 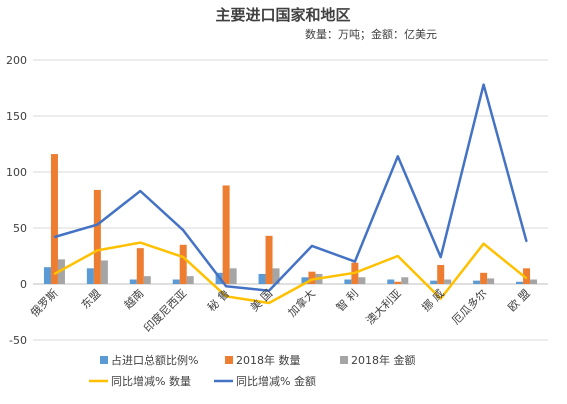 I want to click on x-tick-label: 秘 鲁, so click(x=218, y=300).